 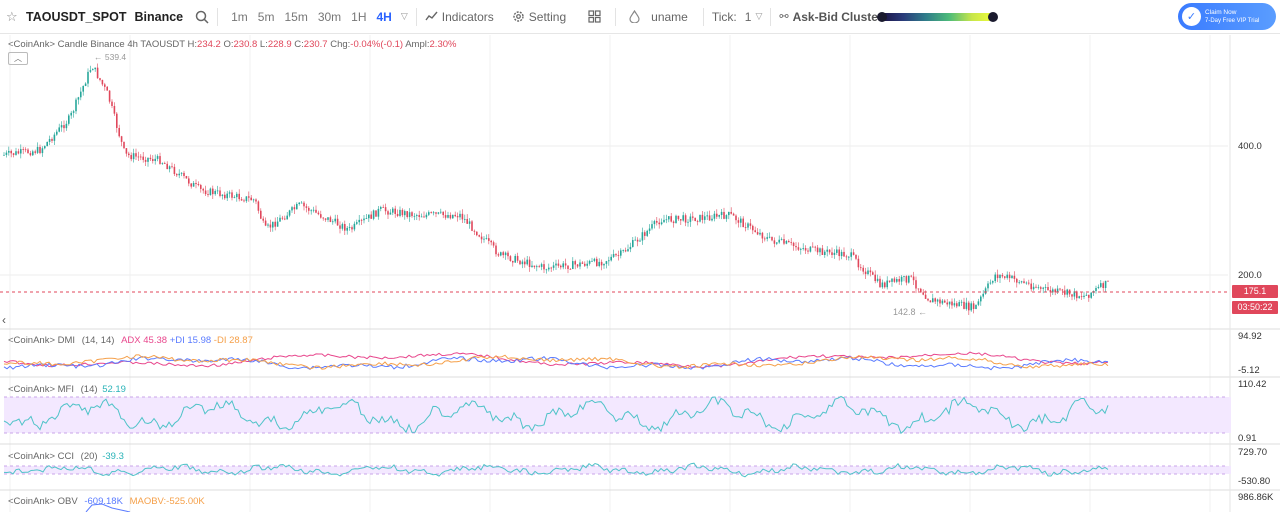 I want to click on dmi-label: <CoinAnk> DMI, so click(x=42, y=340).